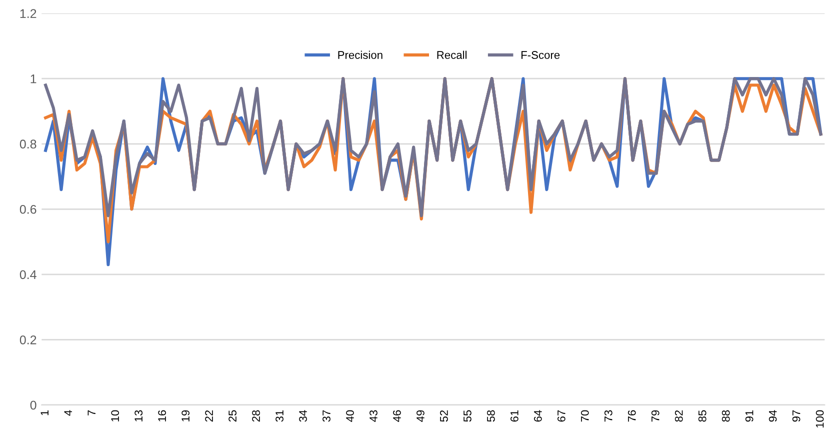 This screenshot has width=833, height=445. I want to click on x-tick-label: 70, so click(584, 416).